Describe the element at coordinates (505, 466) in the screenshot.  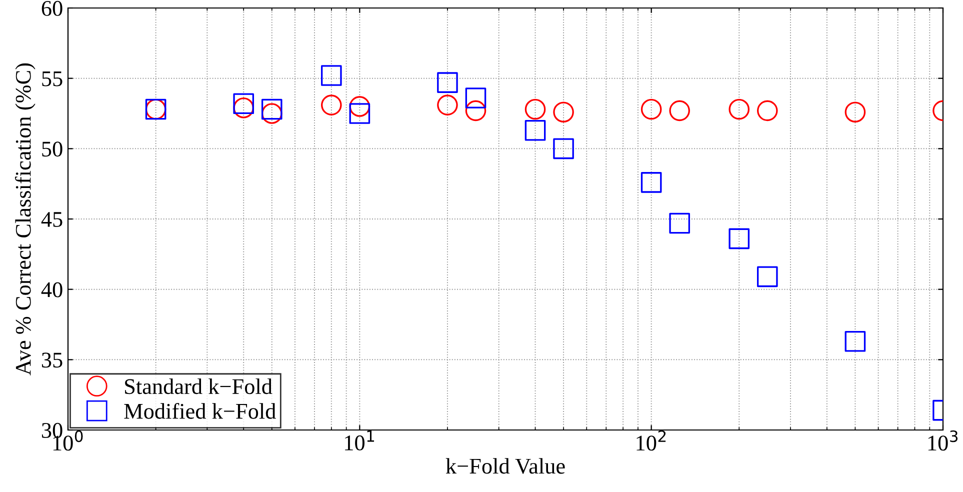
I see `x-axis-title: k−Fold Value` at that location.